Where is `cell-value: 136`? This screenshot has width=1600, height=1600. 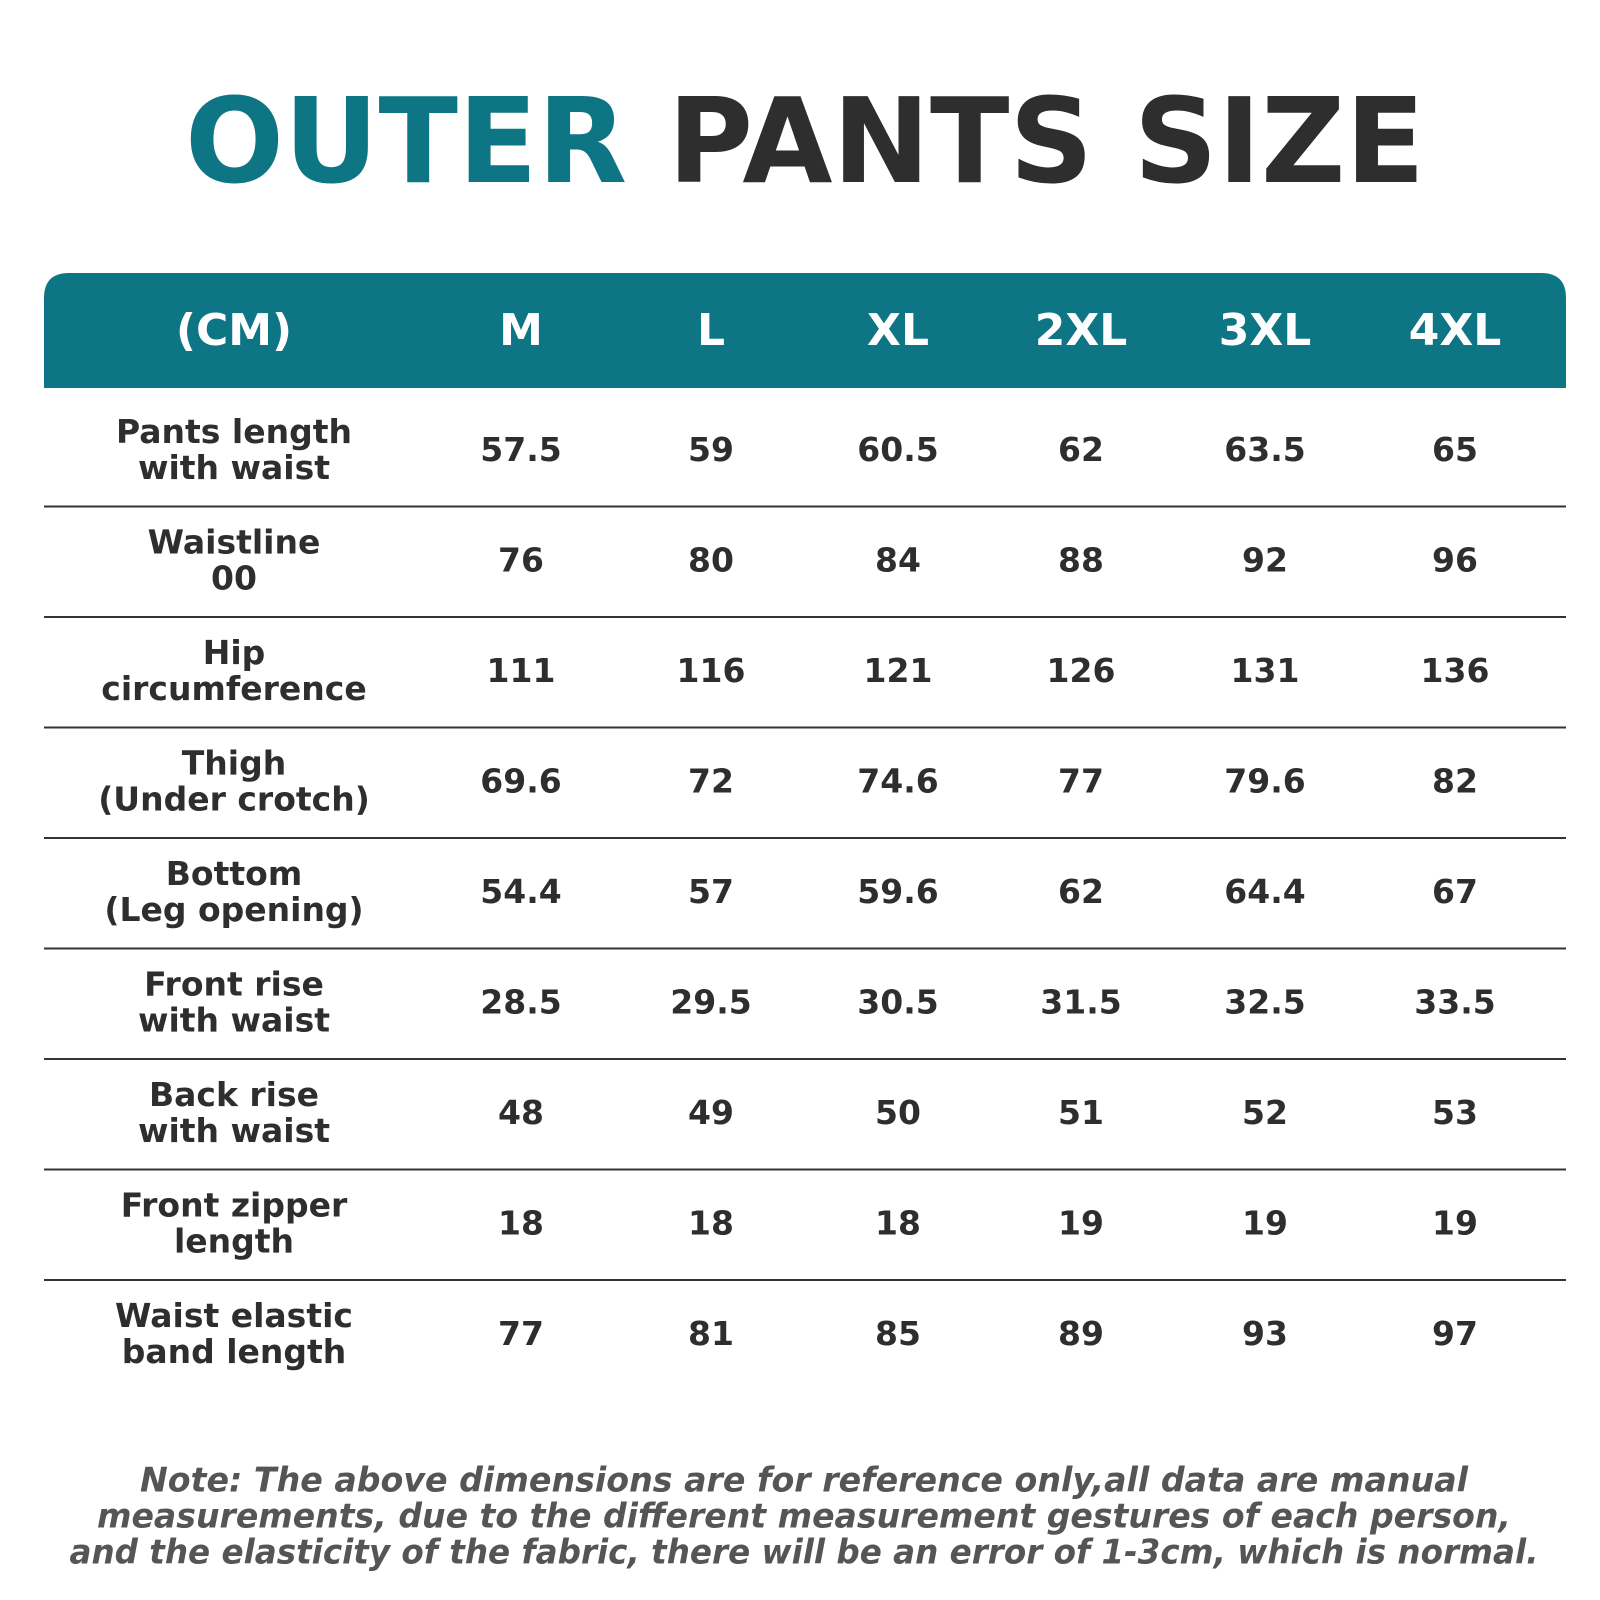 cell-value: 136 is located at coordinates (1455, 670).